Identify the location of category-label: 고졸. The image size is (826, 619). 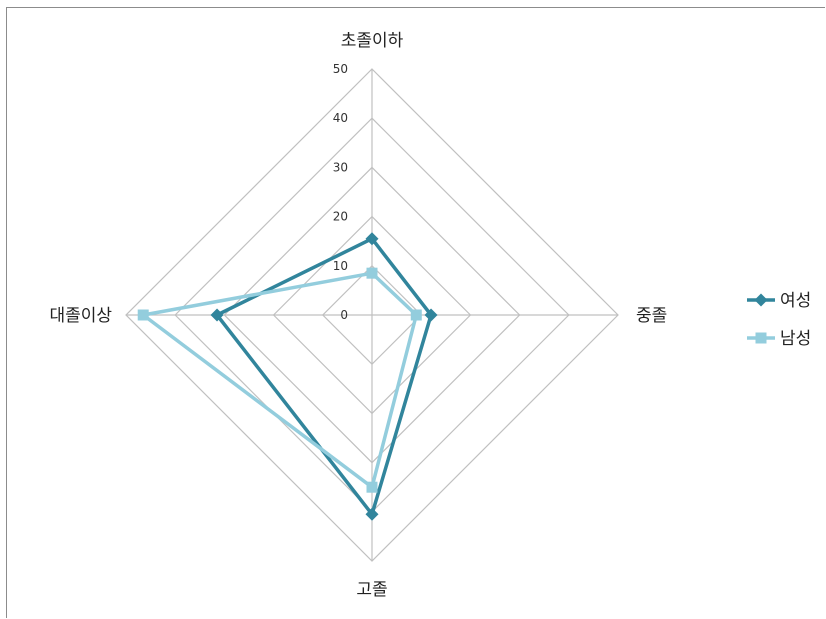
(371, 590).